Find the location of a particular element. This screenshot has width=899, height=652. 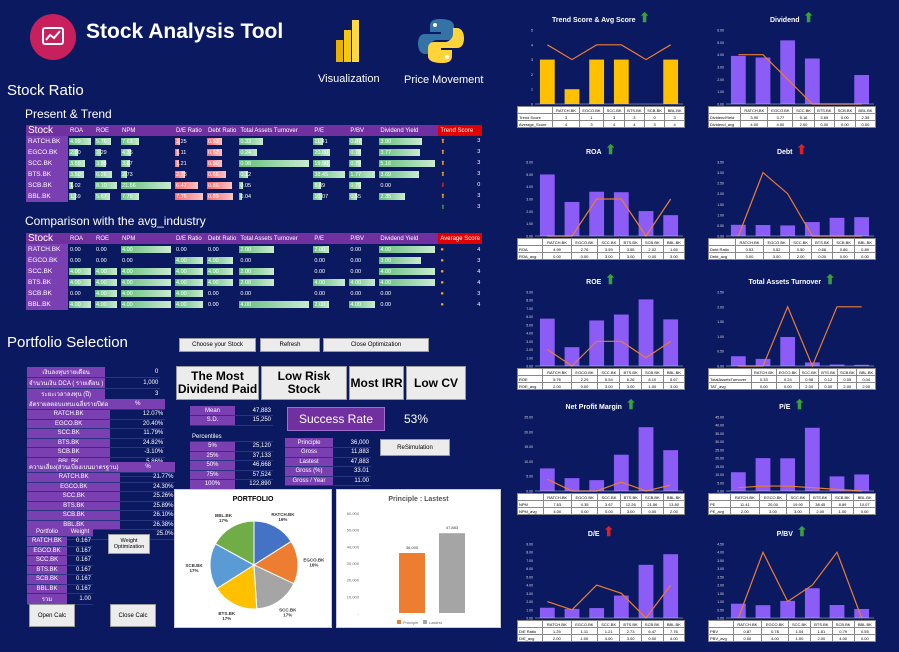

weight-value: 0.167 is located at coordinates (80, 560).